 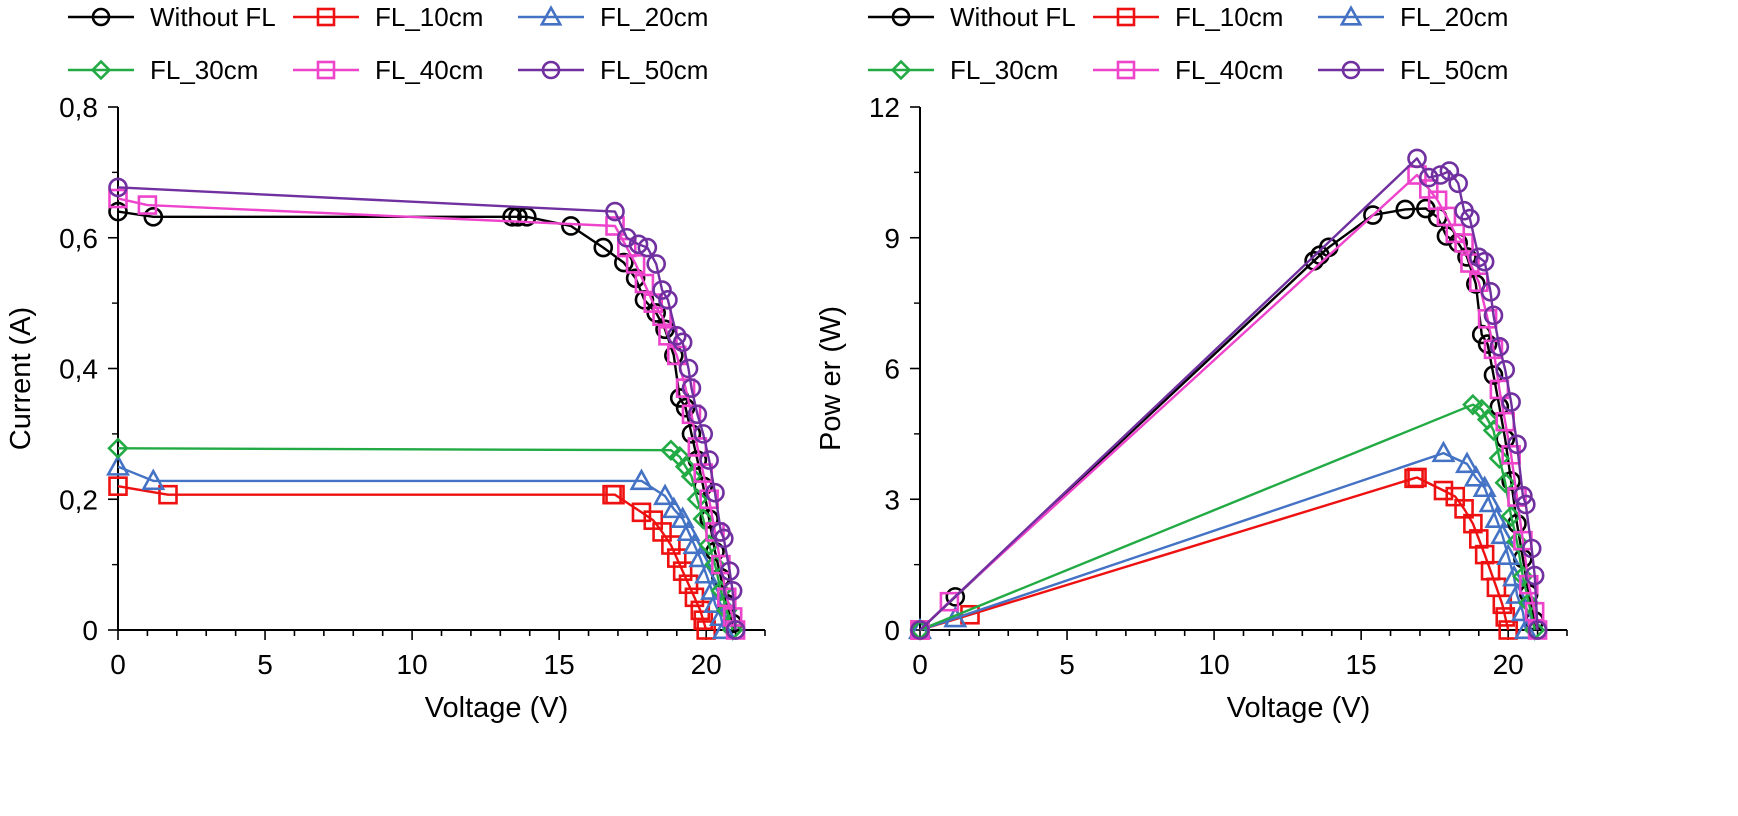 I want to click on series-line-fl-20cm, so click(x=1223, y=541).